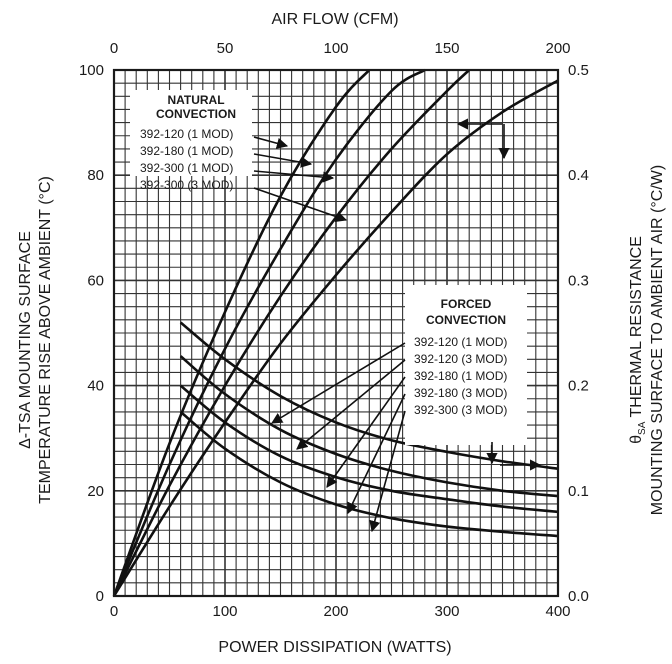 This screenshot has height=664, width=672. Describe the element at coordinates (578, 491) in the screenshot. I see `right-tick-label: 0.1` at that location.